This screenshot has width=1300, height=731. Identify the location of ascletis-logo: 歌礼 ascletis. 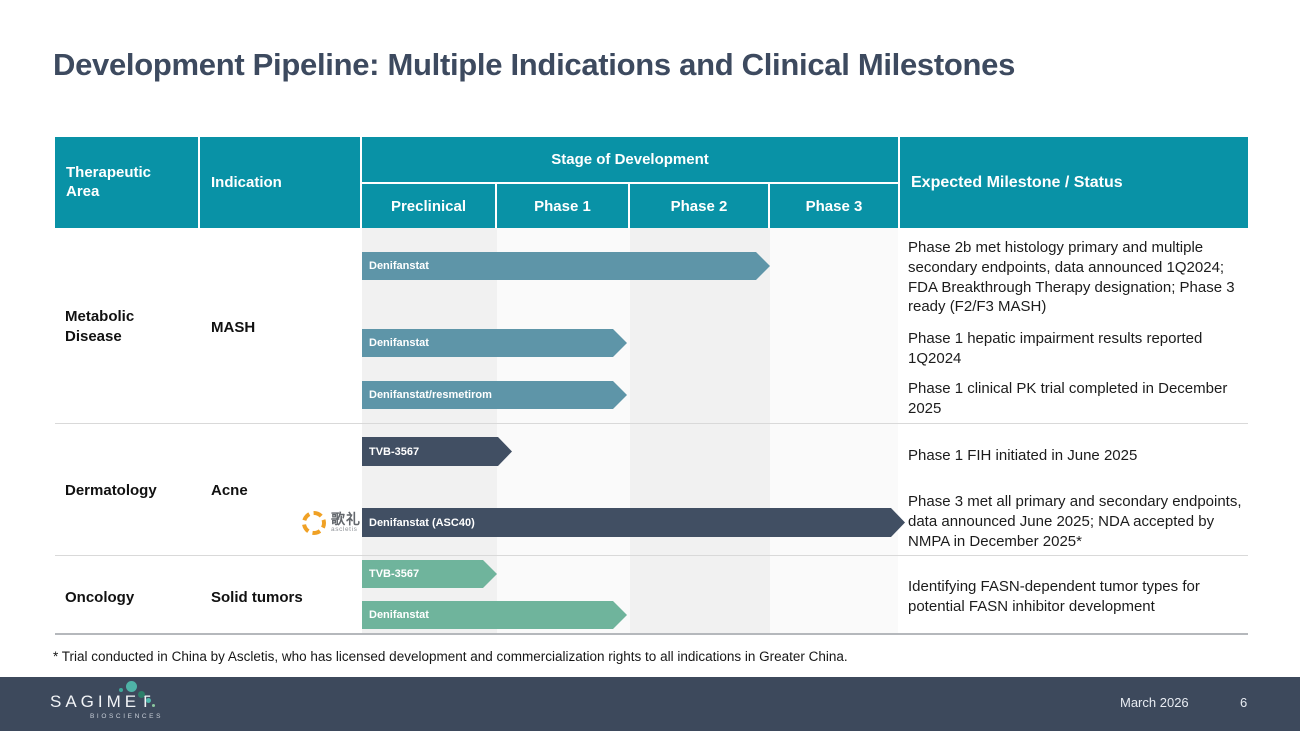
(331, 523).